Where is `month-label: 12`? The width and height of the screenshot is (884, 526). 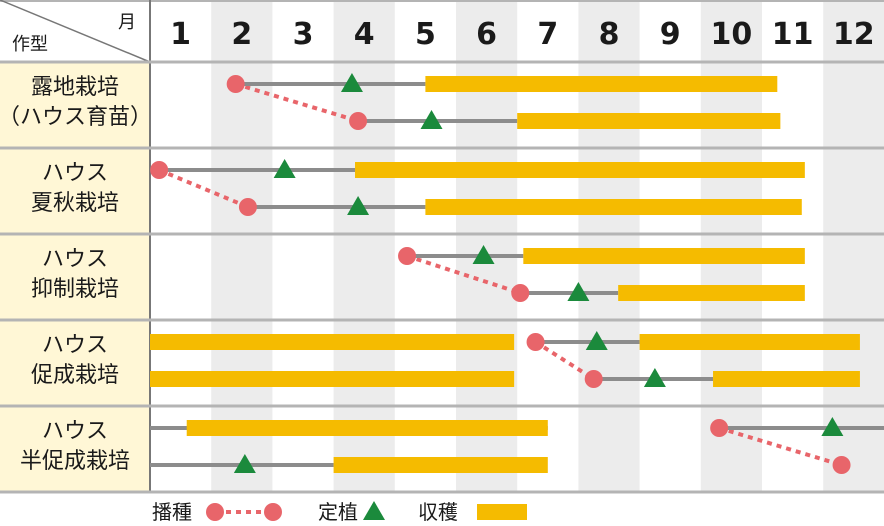 month-label: 12 is located at coordinates (854, 34).